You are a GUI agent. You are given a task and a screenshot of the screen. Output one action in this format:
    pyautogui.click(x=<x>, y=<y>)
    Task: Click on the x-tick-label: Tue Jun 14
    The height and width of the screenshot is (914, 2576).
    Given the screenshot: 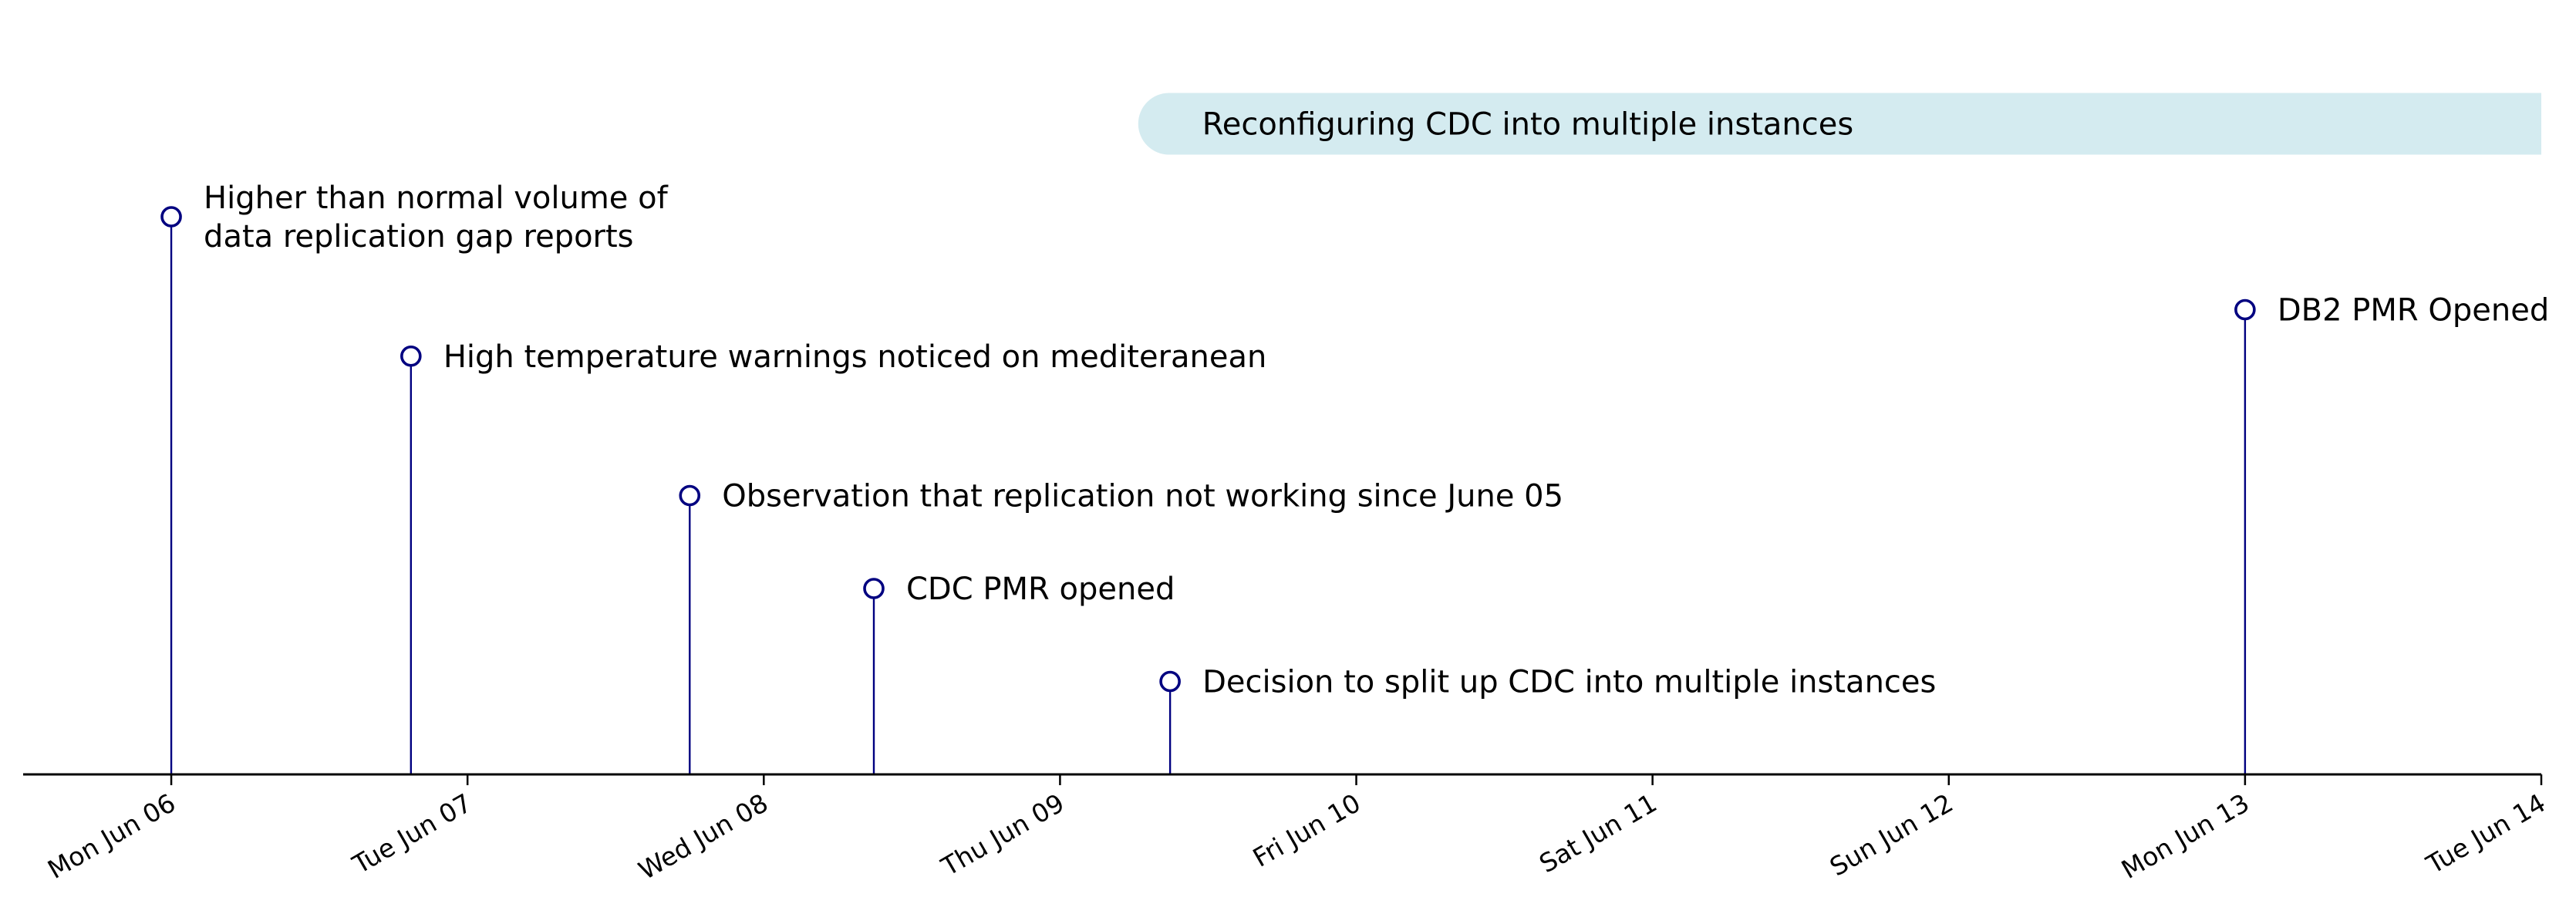 What is the action you would take?
    pyautogui.click(x=2486, y=834)
    